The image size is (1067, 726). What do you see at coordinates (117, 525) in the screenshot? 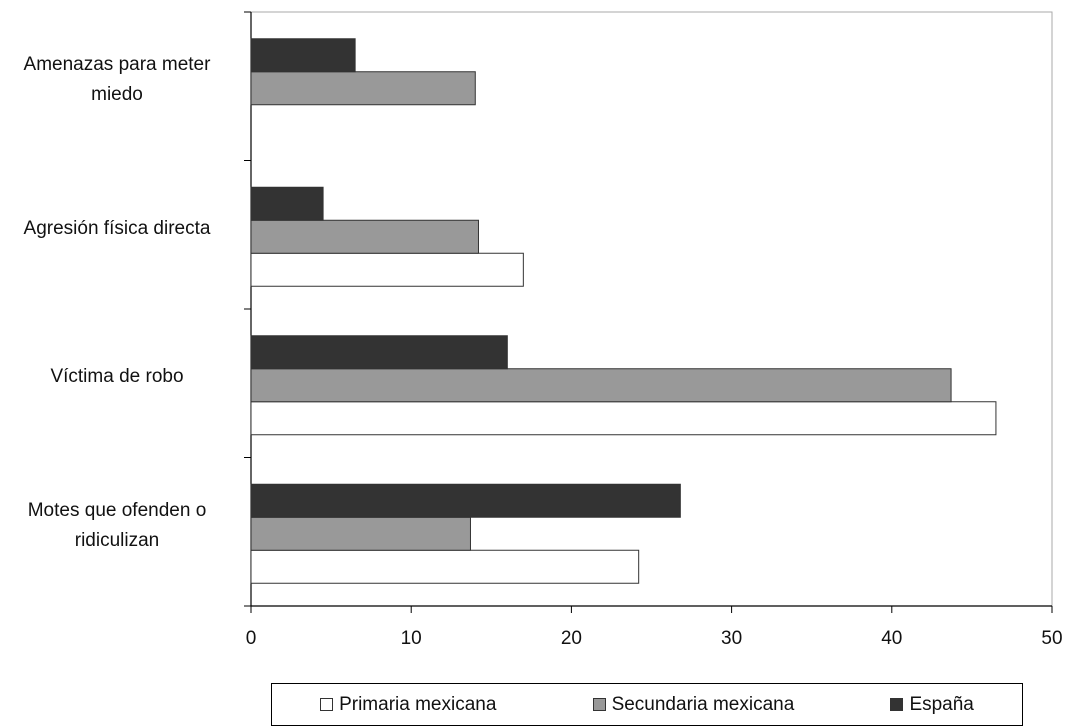
I see `category-label: Motes que ofenden o ridiculizan` at bounding box center [117, 525].